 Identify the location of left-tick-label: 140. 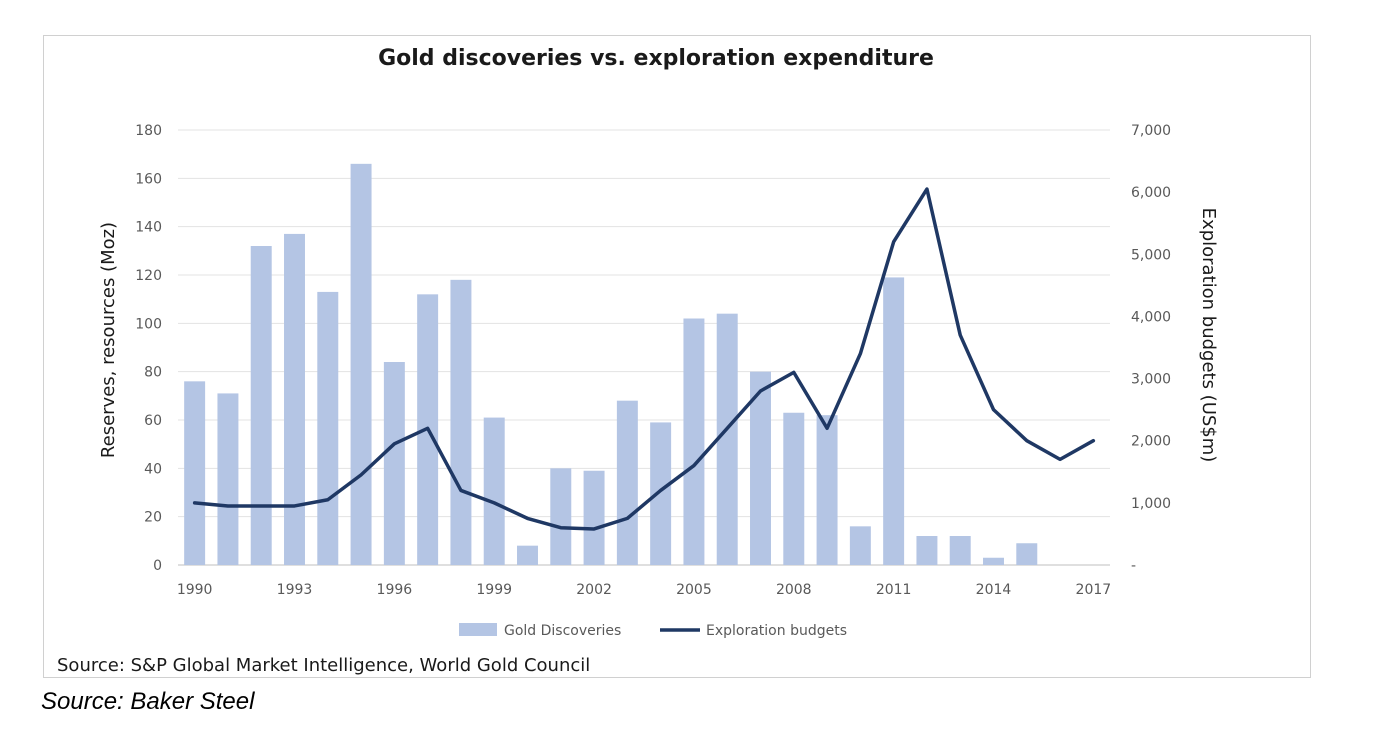
(148, 228).